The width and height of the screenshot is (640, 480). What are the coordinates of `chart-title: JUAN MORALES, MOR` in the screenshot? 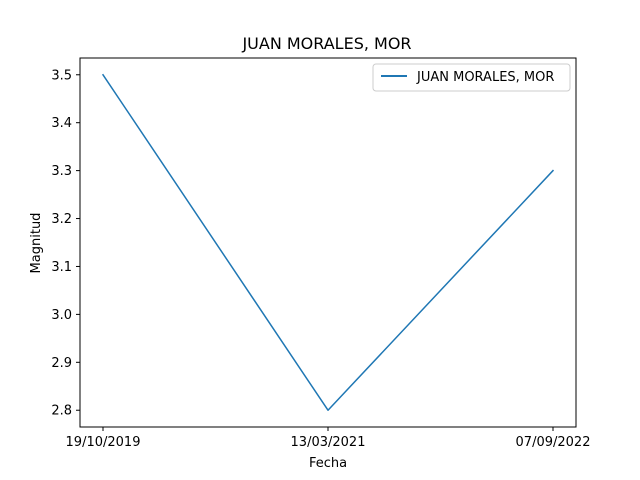 It's located at (326, 43).